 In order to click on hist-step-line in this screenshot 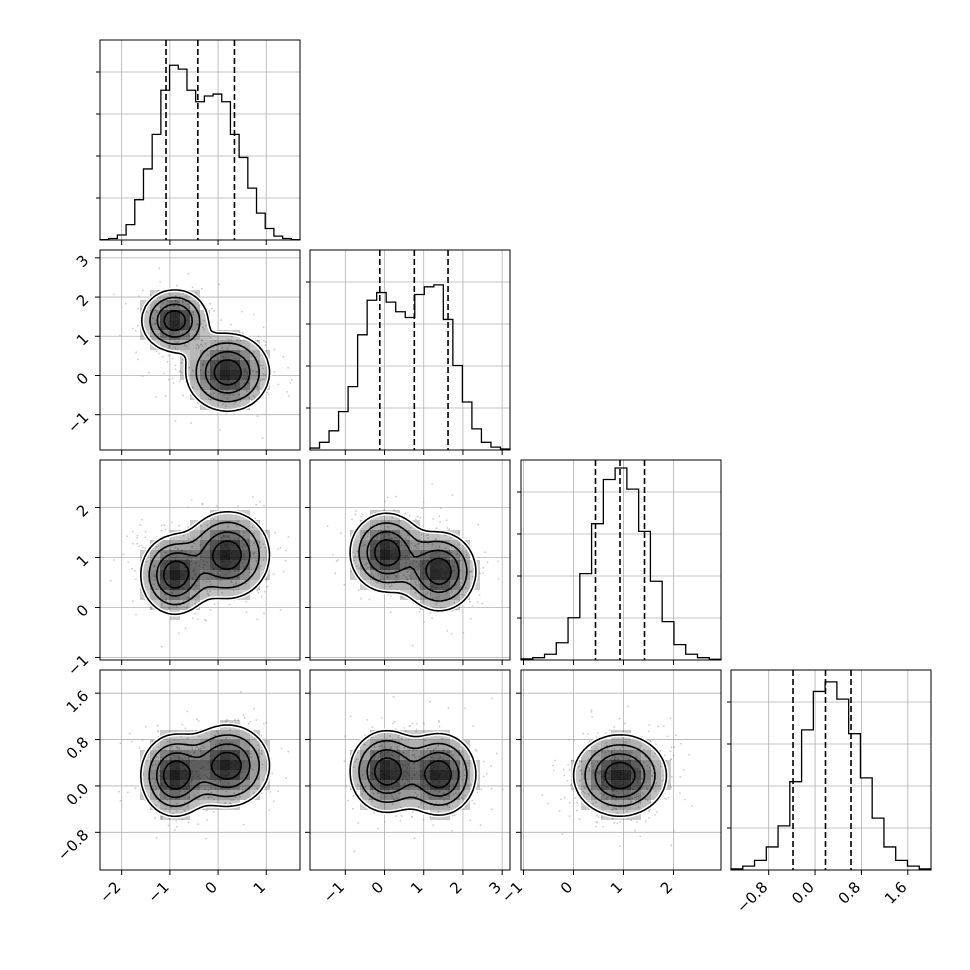, I will do `click(831, 775)`.